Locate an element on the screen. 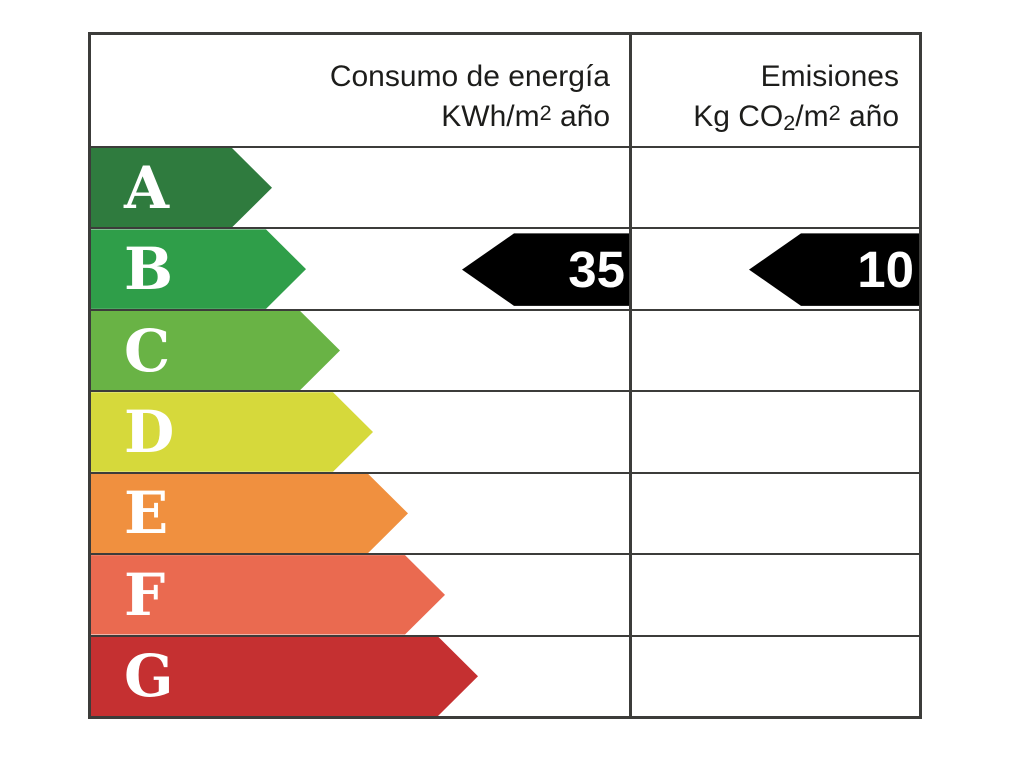  rating-arrow-a: A is located at coordinates (181, 187).